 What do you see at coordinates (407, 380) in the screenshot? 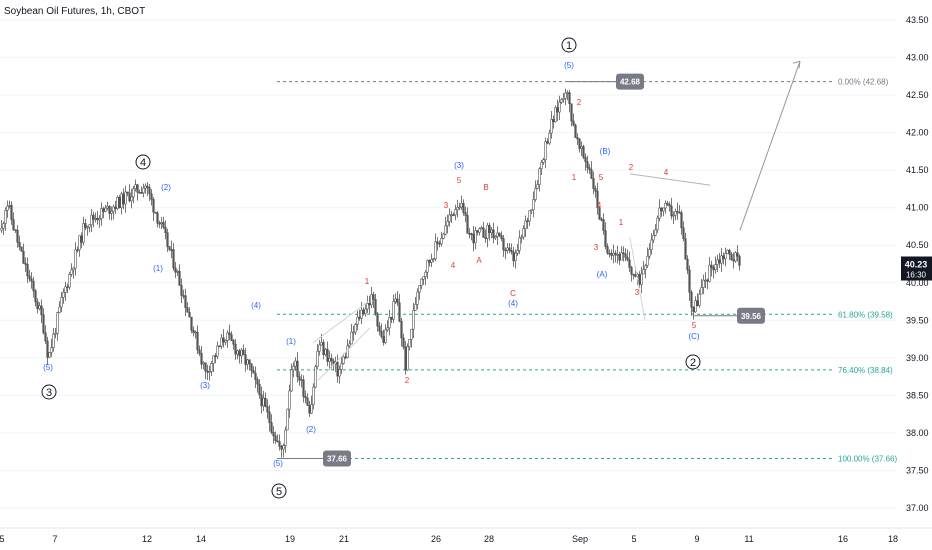
I see `wave-label-red: 2` at bounding box center [407, 380].